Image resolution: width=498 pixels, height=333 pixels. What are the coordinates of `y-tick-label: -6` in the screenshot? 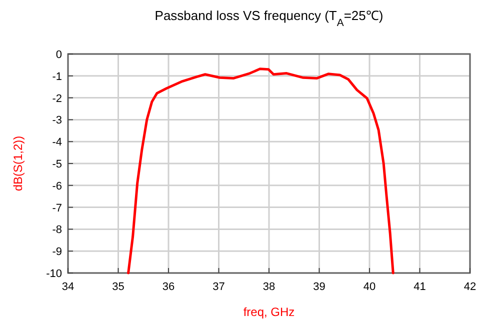 It's located at (57, 186).